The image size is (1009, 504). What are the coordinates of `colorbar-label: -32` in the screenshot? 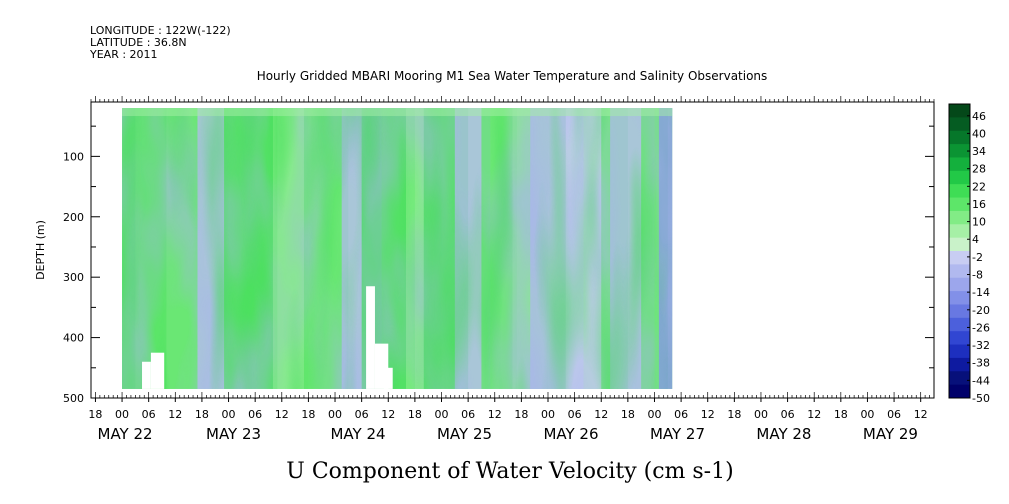 It's located at (981, 345).